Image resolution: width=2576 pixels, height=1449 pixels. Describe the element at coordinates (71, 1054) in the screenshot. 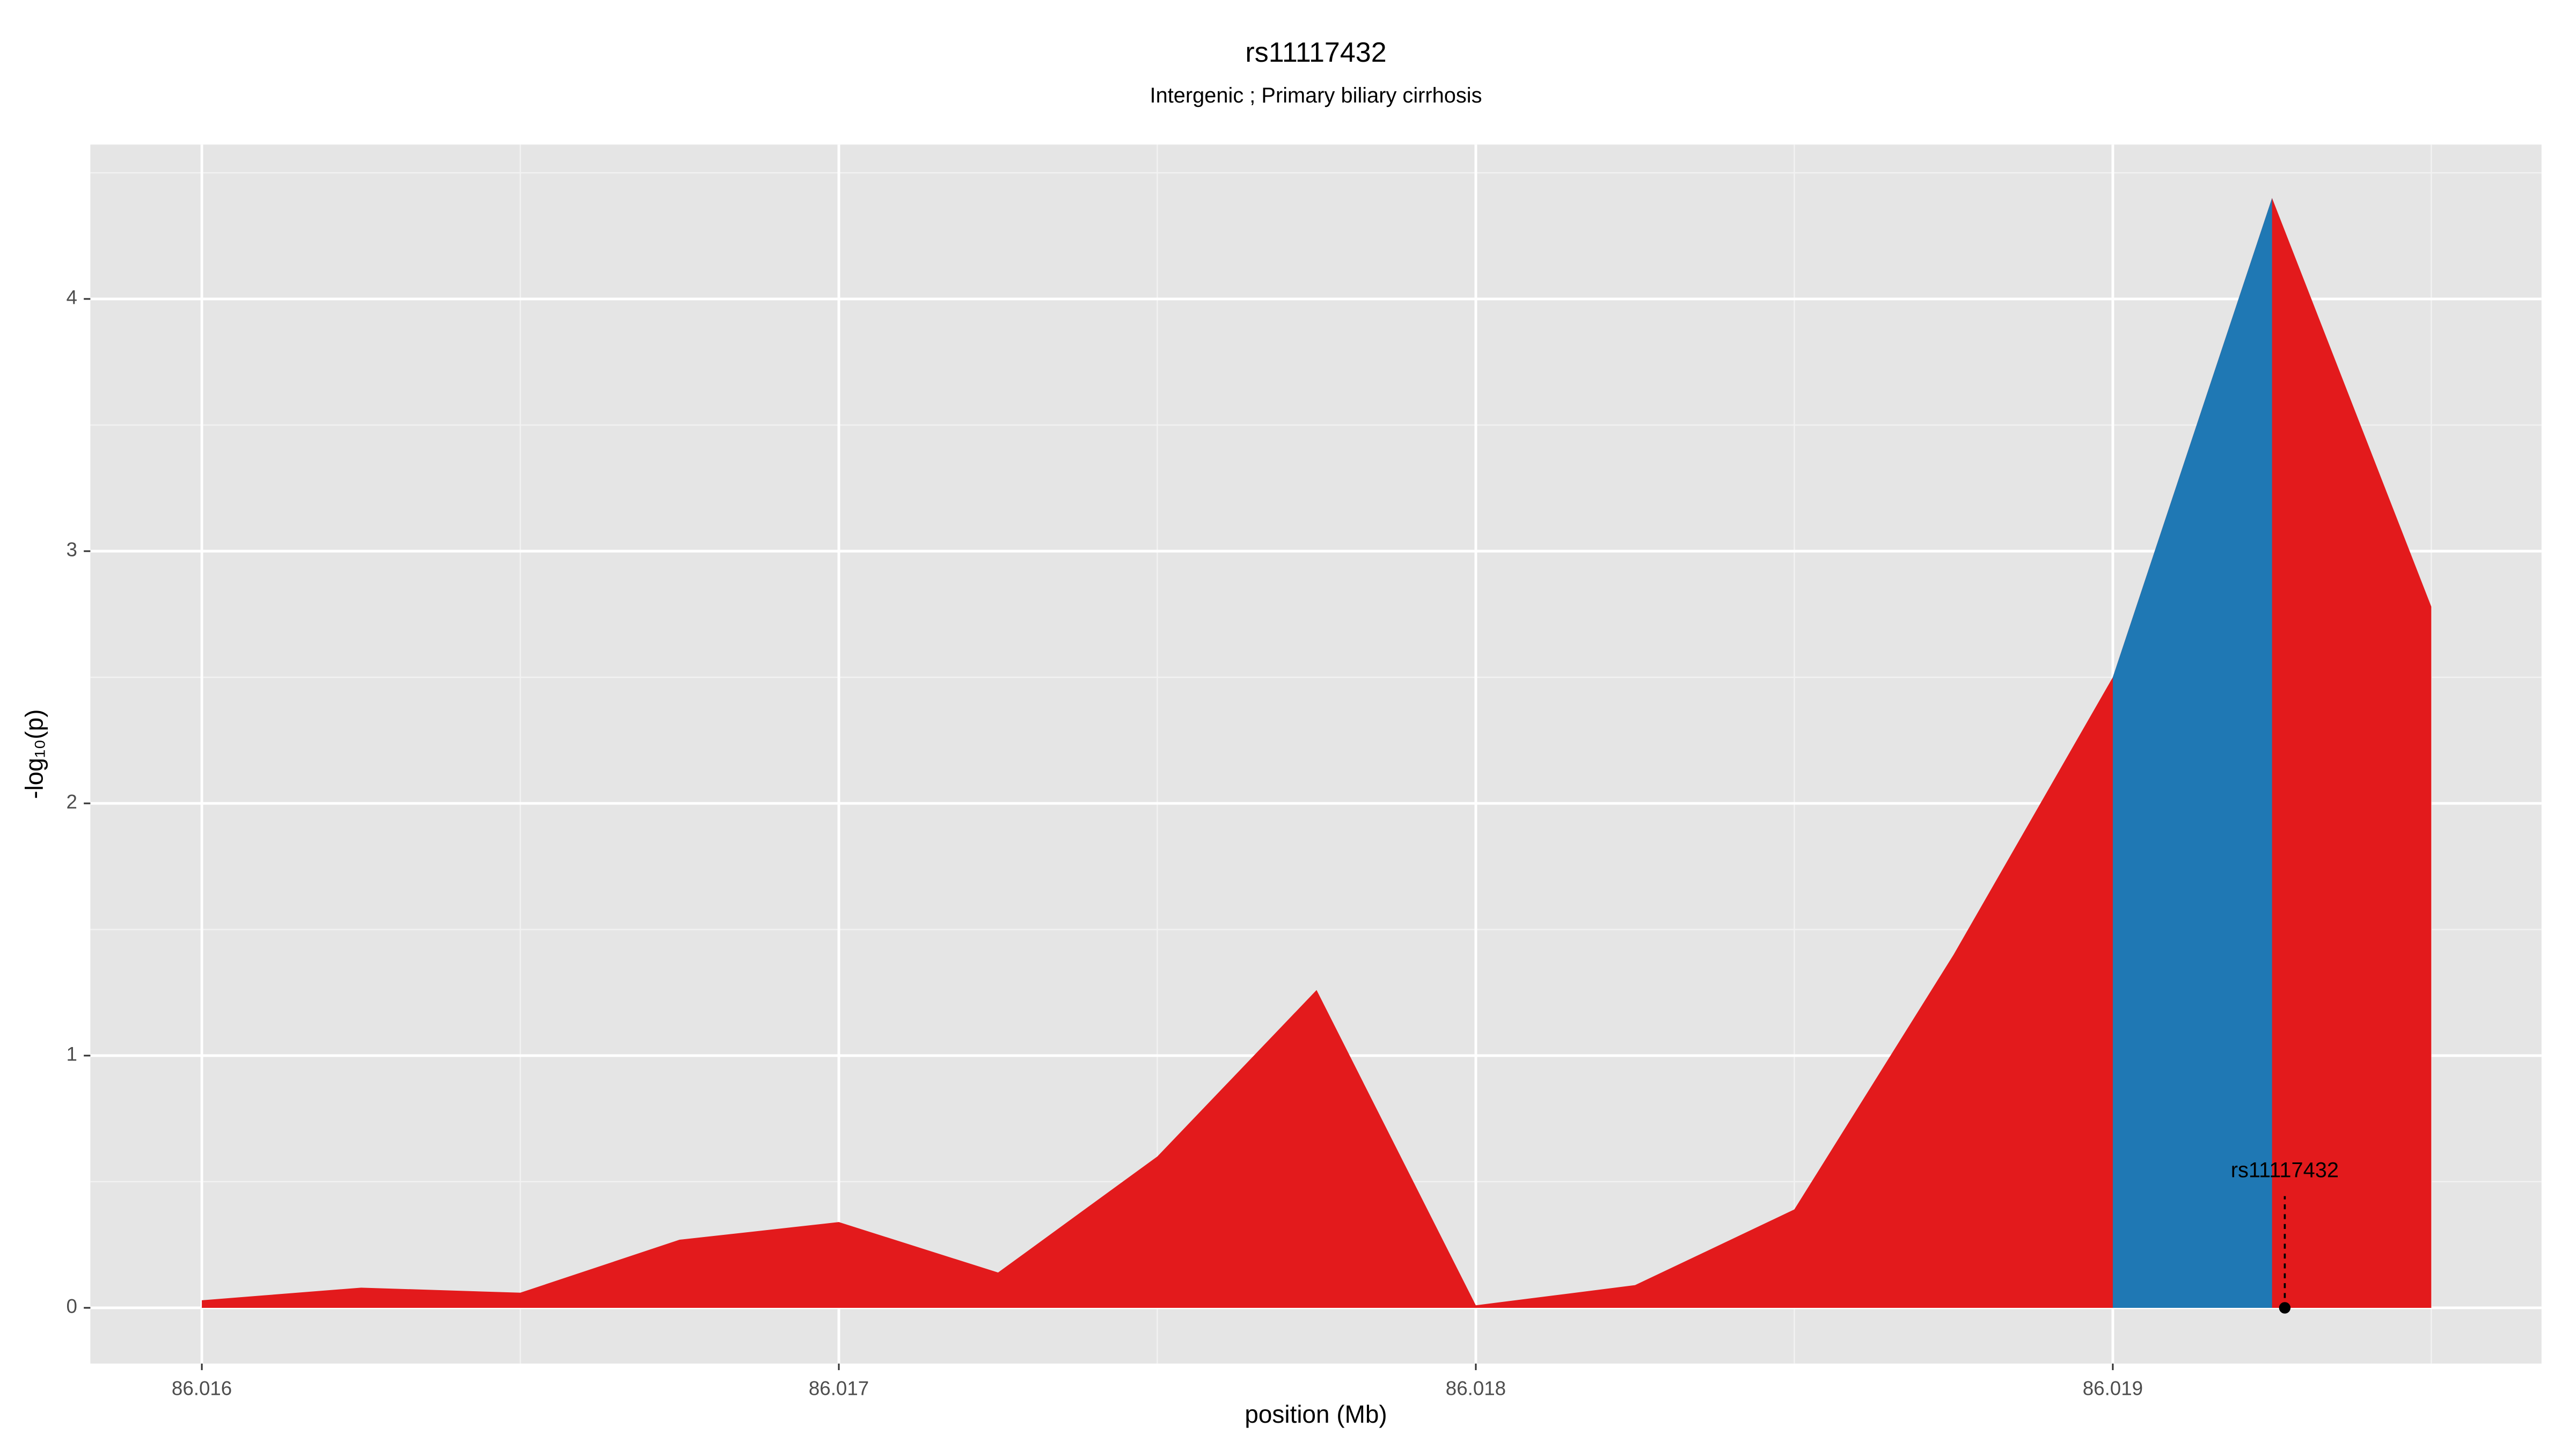

I see `y-tick-label: 1` at that location.